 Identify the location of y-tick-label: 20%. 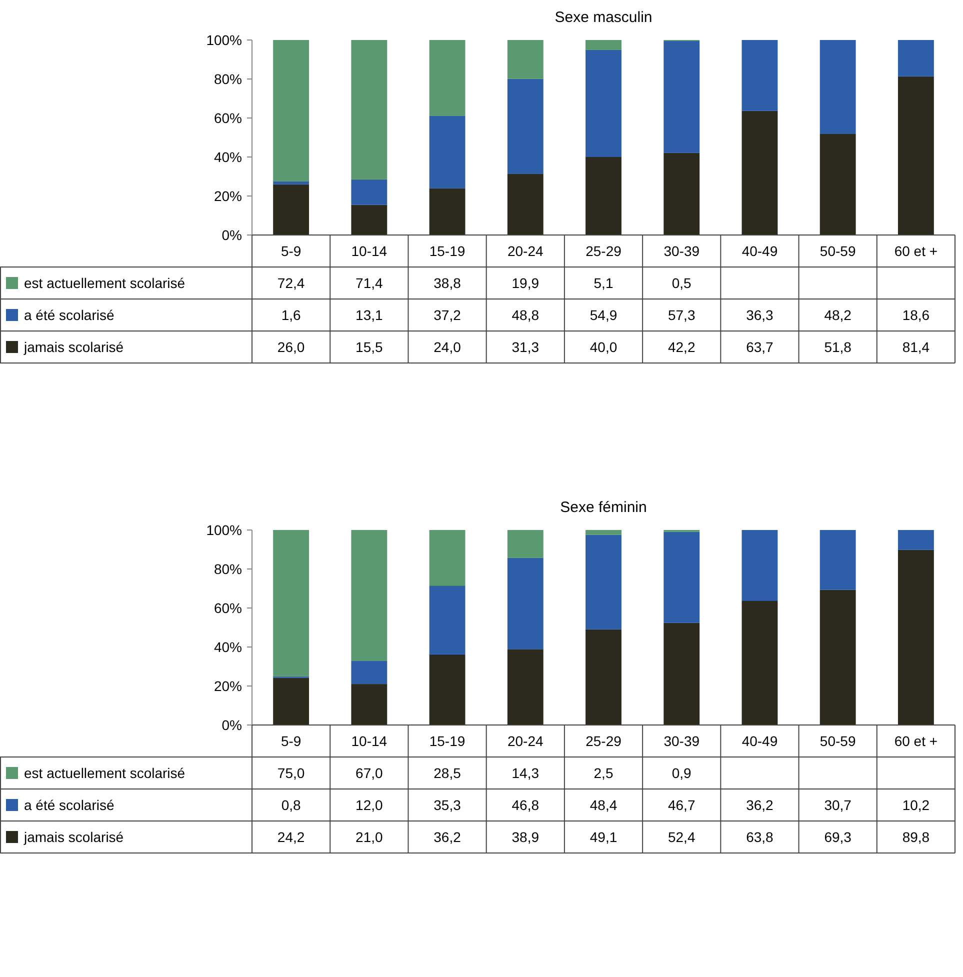
(228, 196).